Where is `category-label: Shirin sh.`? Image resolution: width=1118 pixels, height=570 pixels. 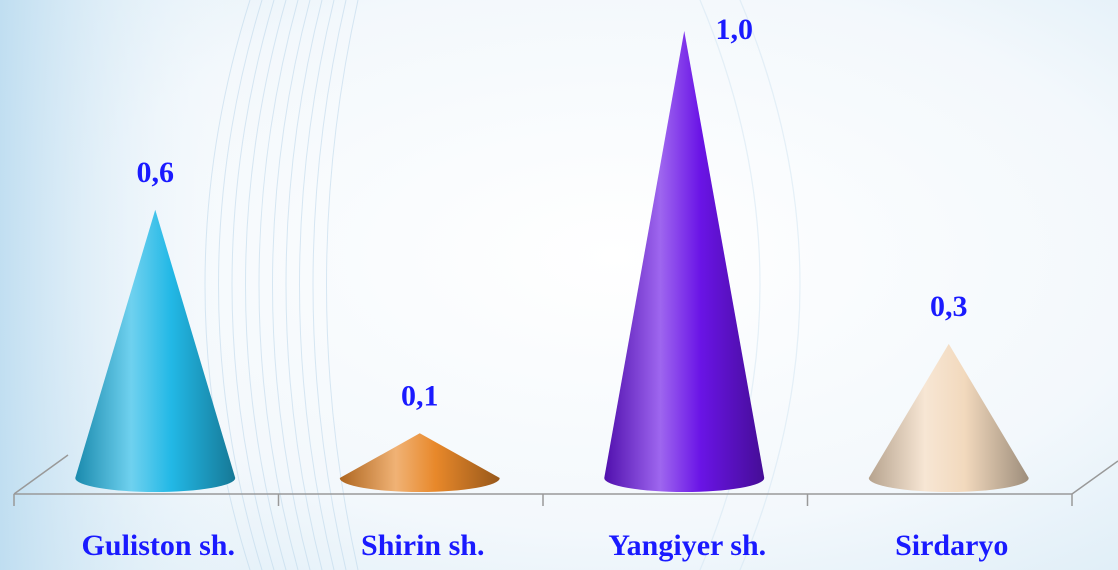
category-label: Shirin sh. is located at coordinates (422, 545).